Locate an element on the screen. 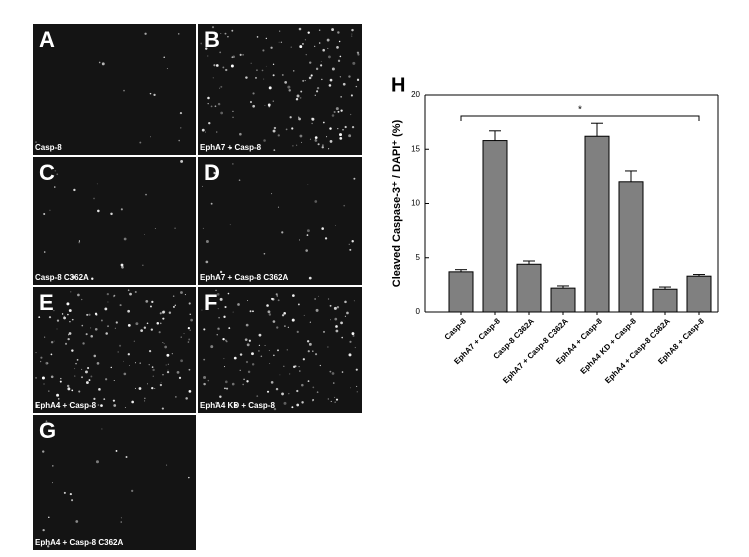 Image resolution: width=749 pixels, height=557 pixels. significance-bracket is located at coordinates (580, 118).